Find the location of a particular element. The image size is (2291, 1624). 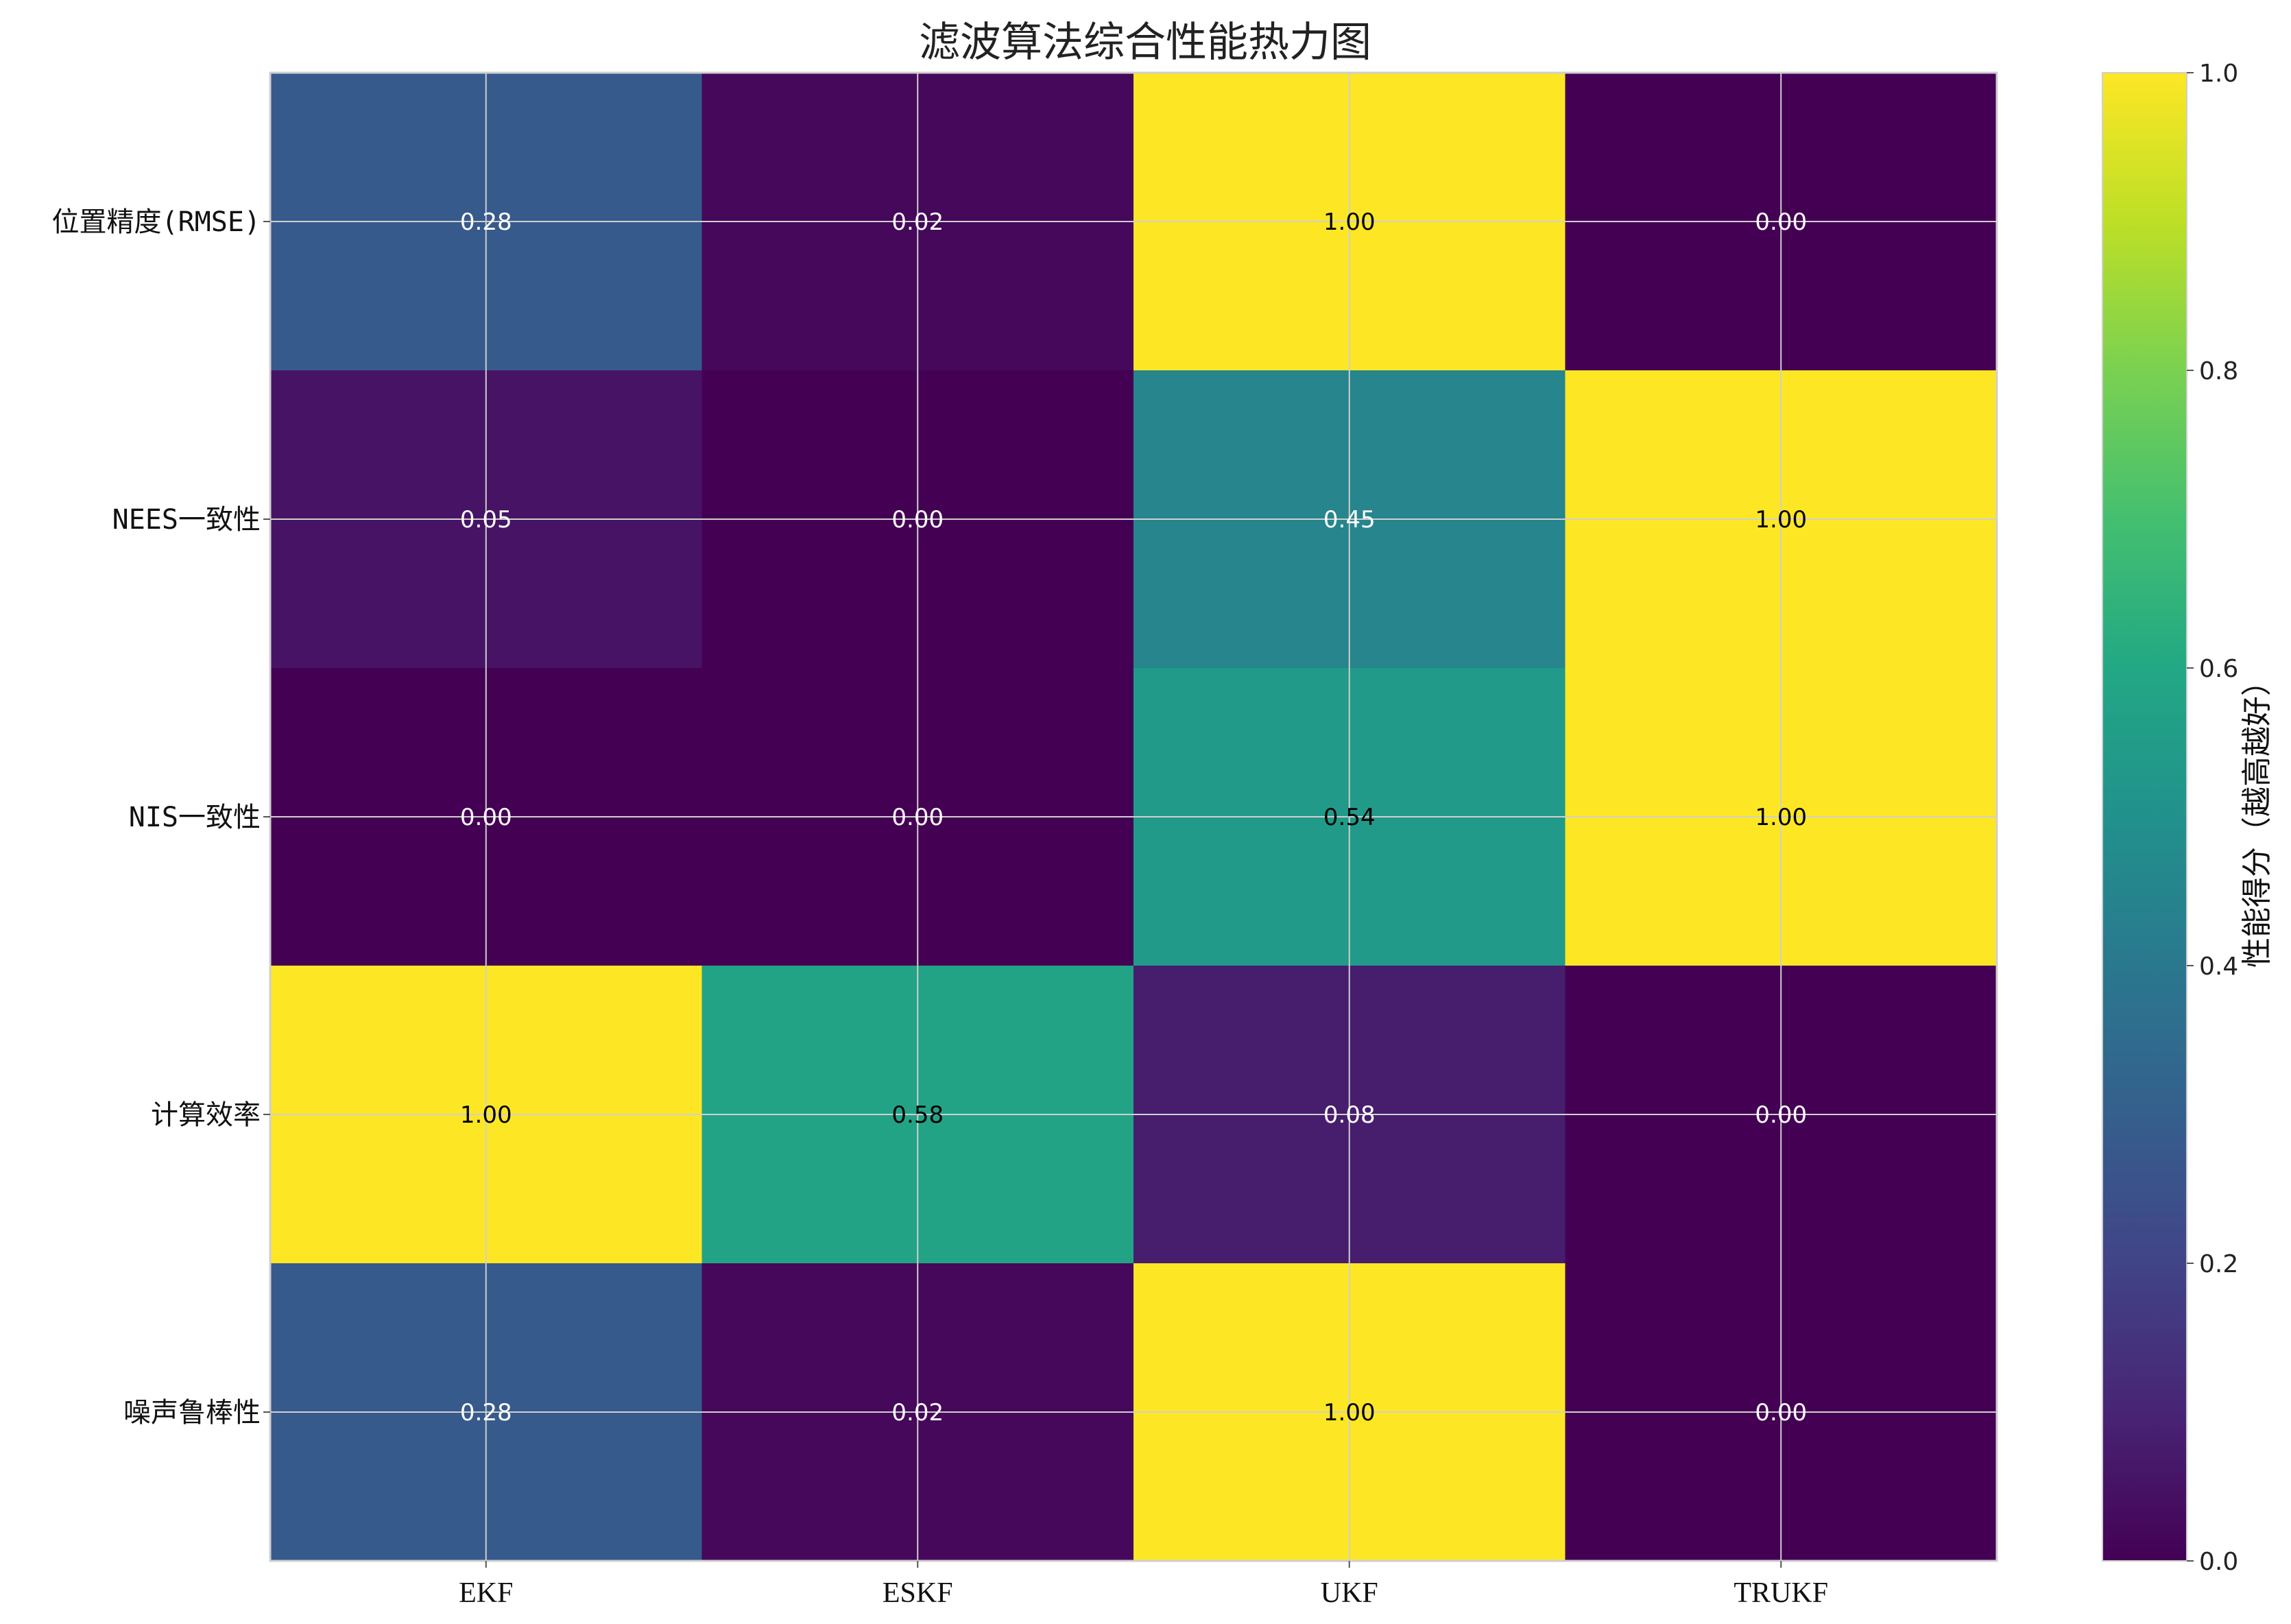

colorbar: 0.0 0.2 0.4 0.6 0.8 1.0 性能得分（越高越好） is located at coordinates (2188, 818).